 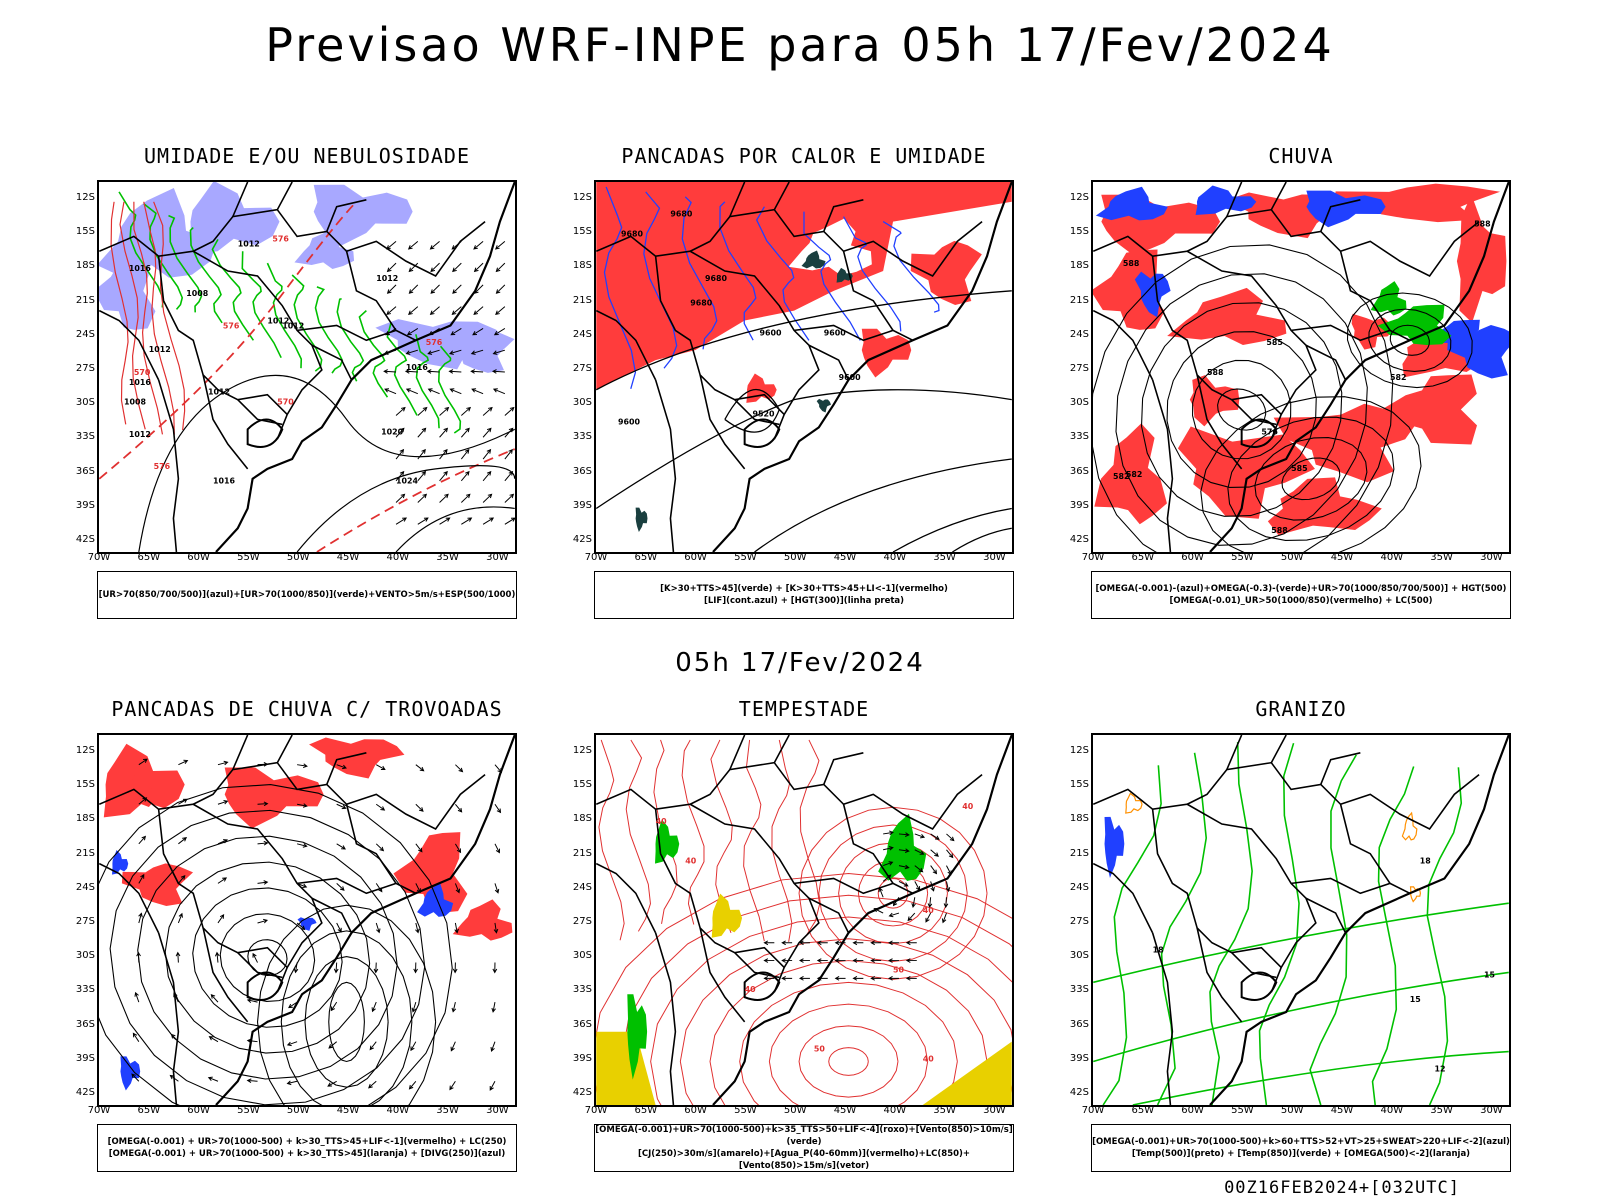 I want to click on lat-tick-label: 36S, so click(x=1079, y=1024).